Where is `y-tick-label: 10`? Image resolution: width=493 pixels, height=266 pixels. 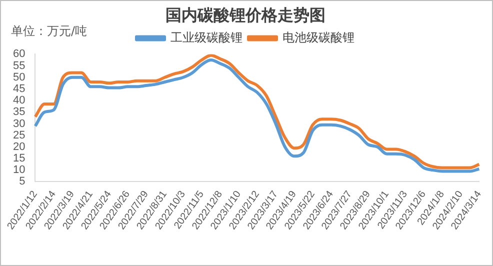 y-tick-label: 10 is located at coordinates (19, 170).